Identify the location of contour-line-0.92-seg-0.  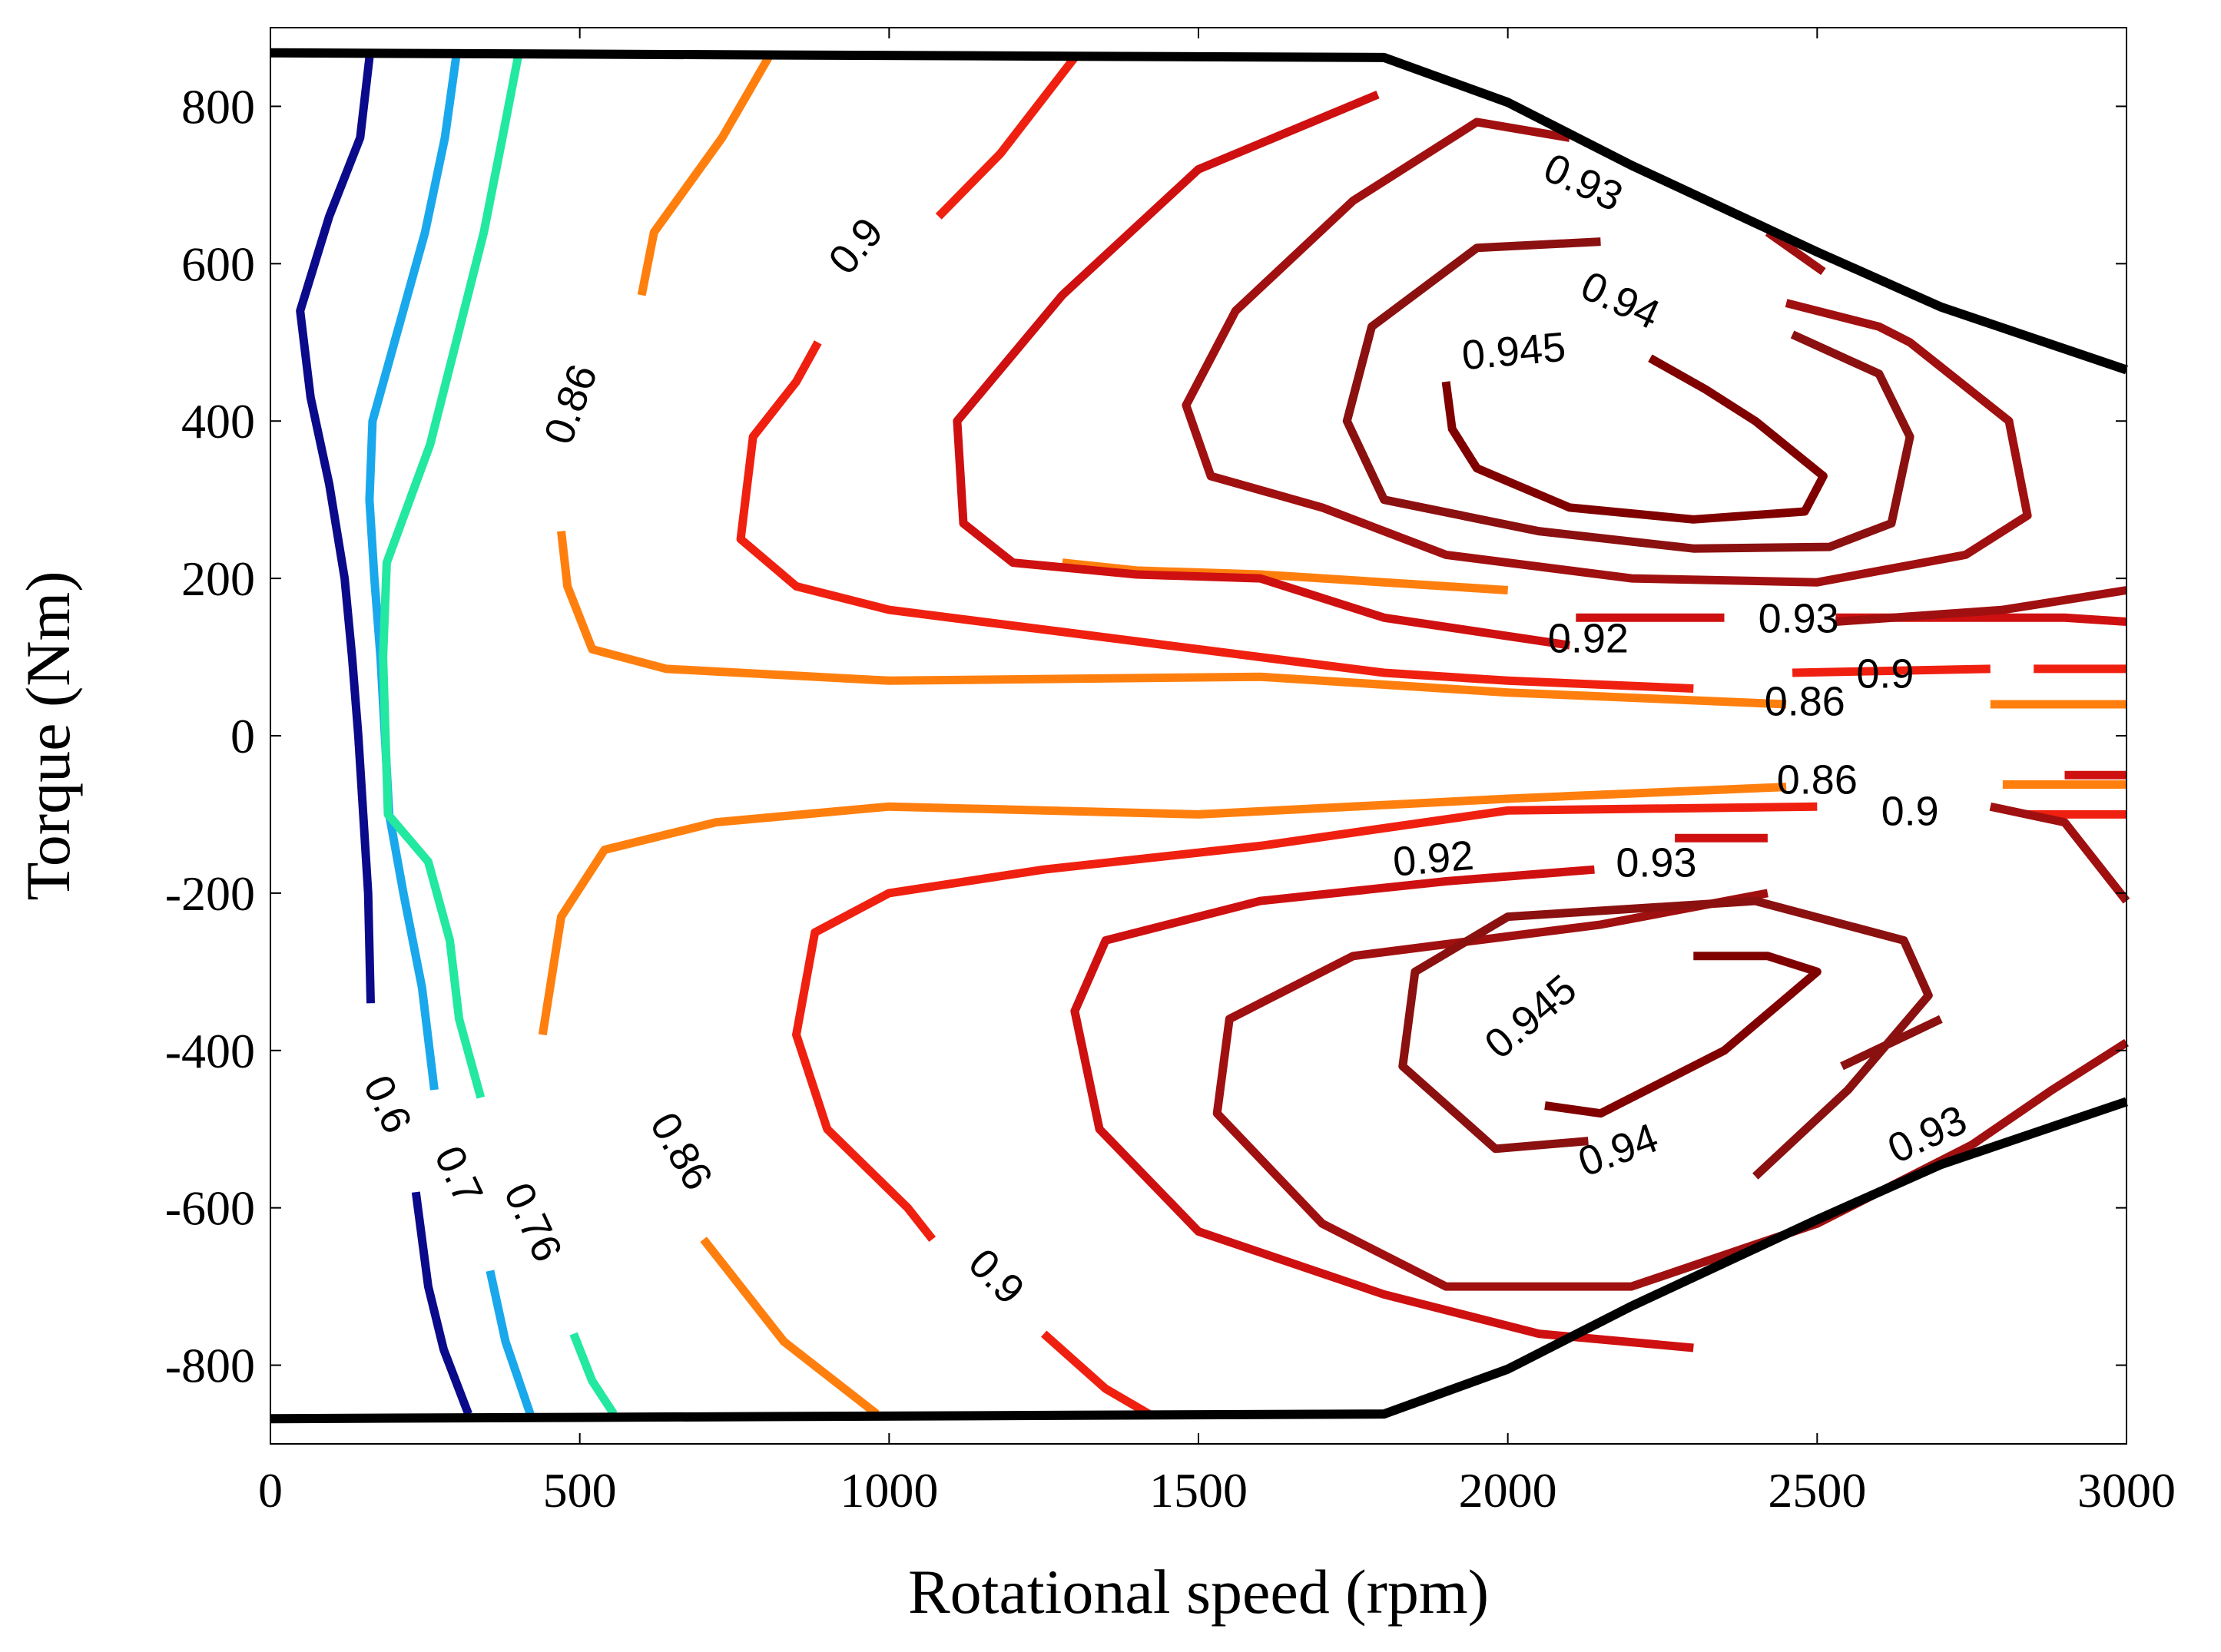
(1262, 370).